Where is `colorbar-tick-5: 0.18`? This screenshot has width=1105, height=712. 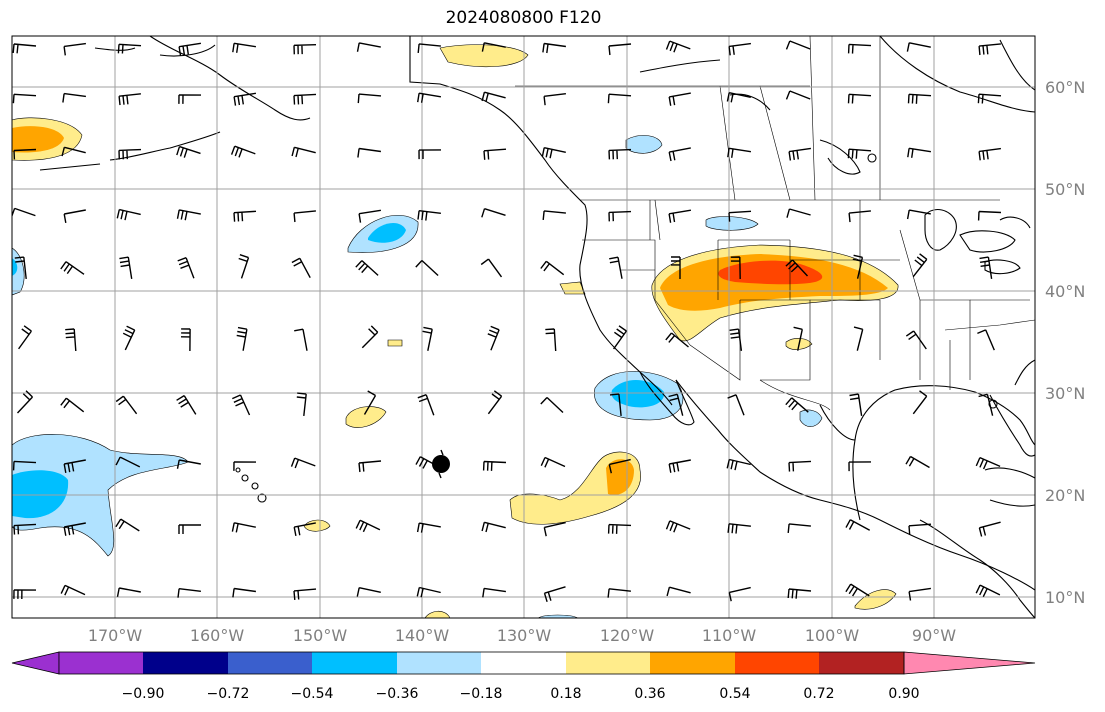 colorbar-tick-5: 0.18 is located at coordinates (565, 694).